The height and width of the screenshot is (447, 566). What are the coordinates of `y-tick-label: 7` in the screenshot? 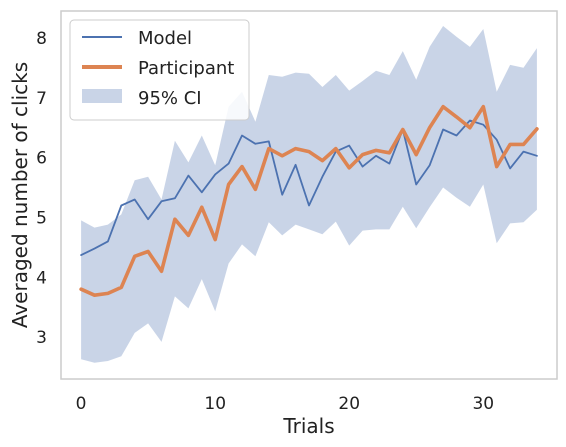 It's located at (41, 99).